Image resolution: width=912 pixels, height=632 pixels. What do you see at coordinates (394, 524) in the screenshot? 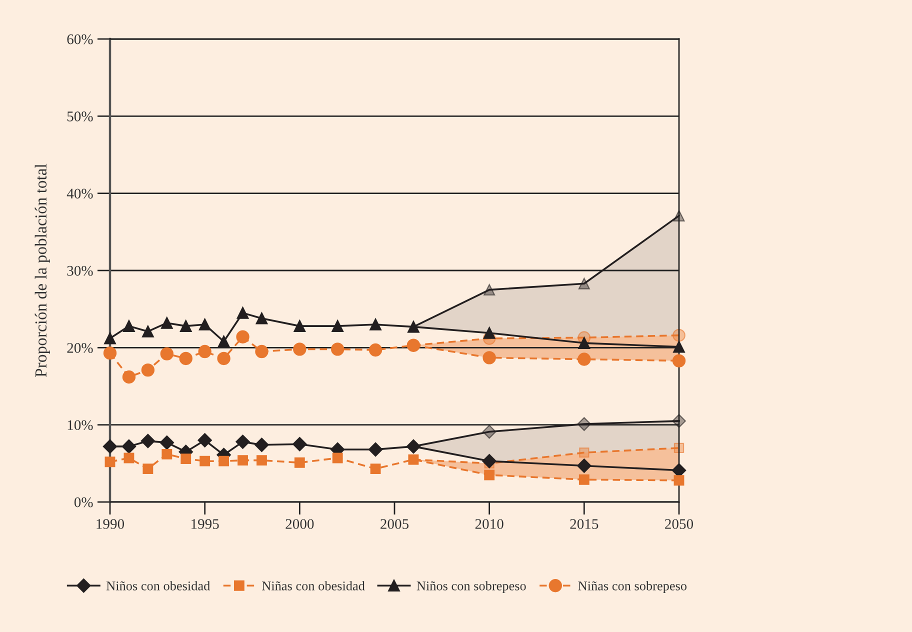
I see `x-tick-label: 2005` at bounding box center [394, 524].